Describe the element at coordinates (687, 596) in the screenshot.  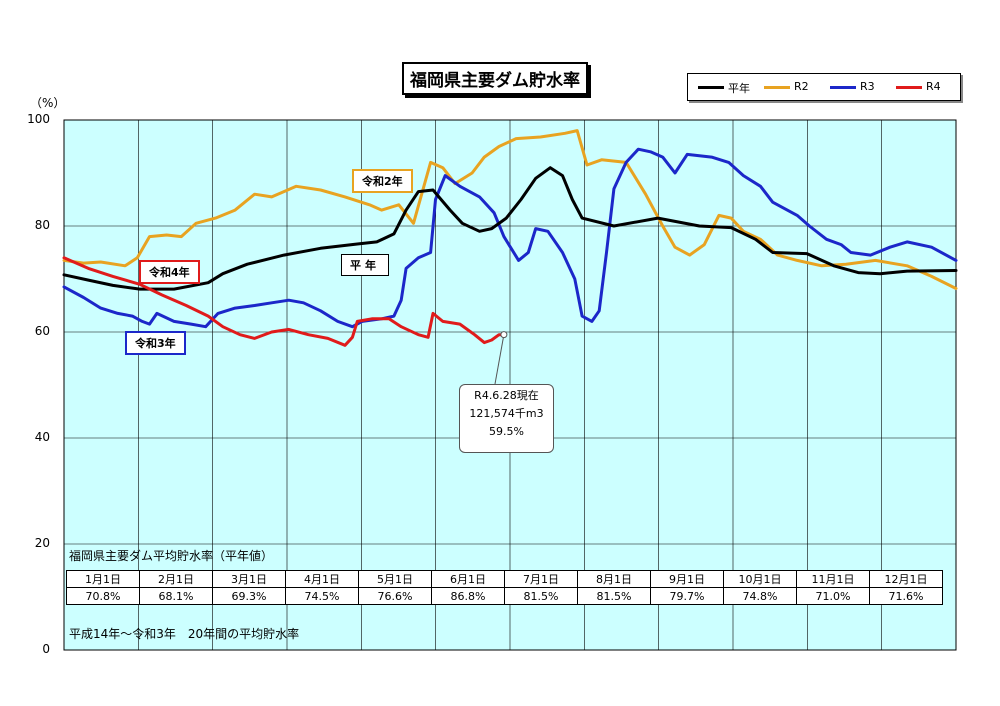
I see `value-cell: 79.7%` at that location.